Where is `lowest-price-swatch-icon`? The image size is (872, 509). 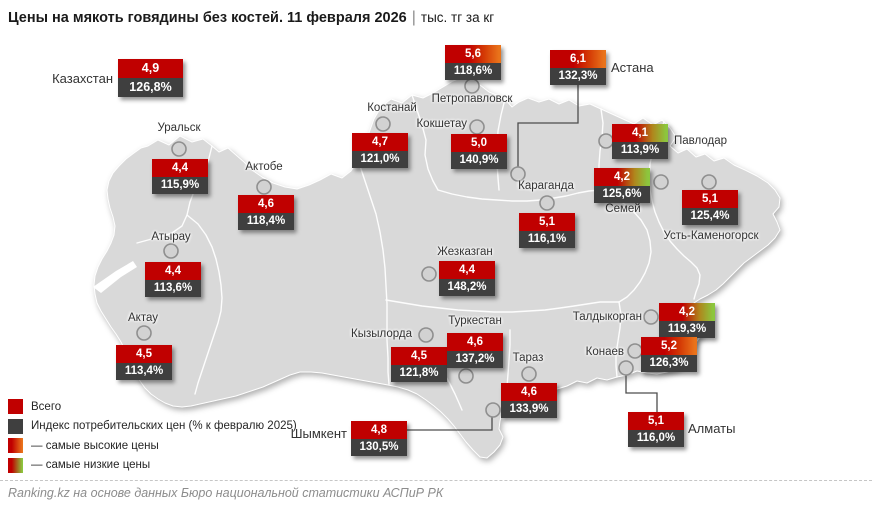 lowest-price-swatch-icon is located at coordinates (15, 465).